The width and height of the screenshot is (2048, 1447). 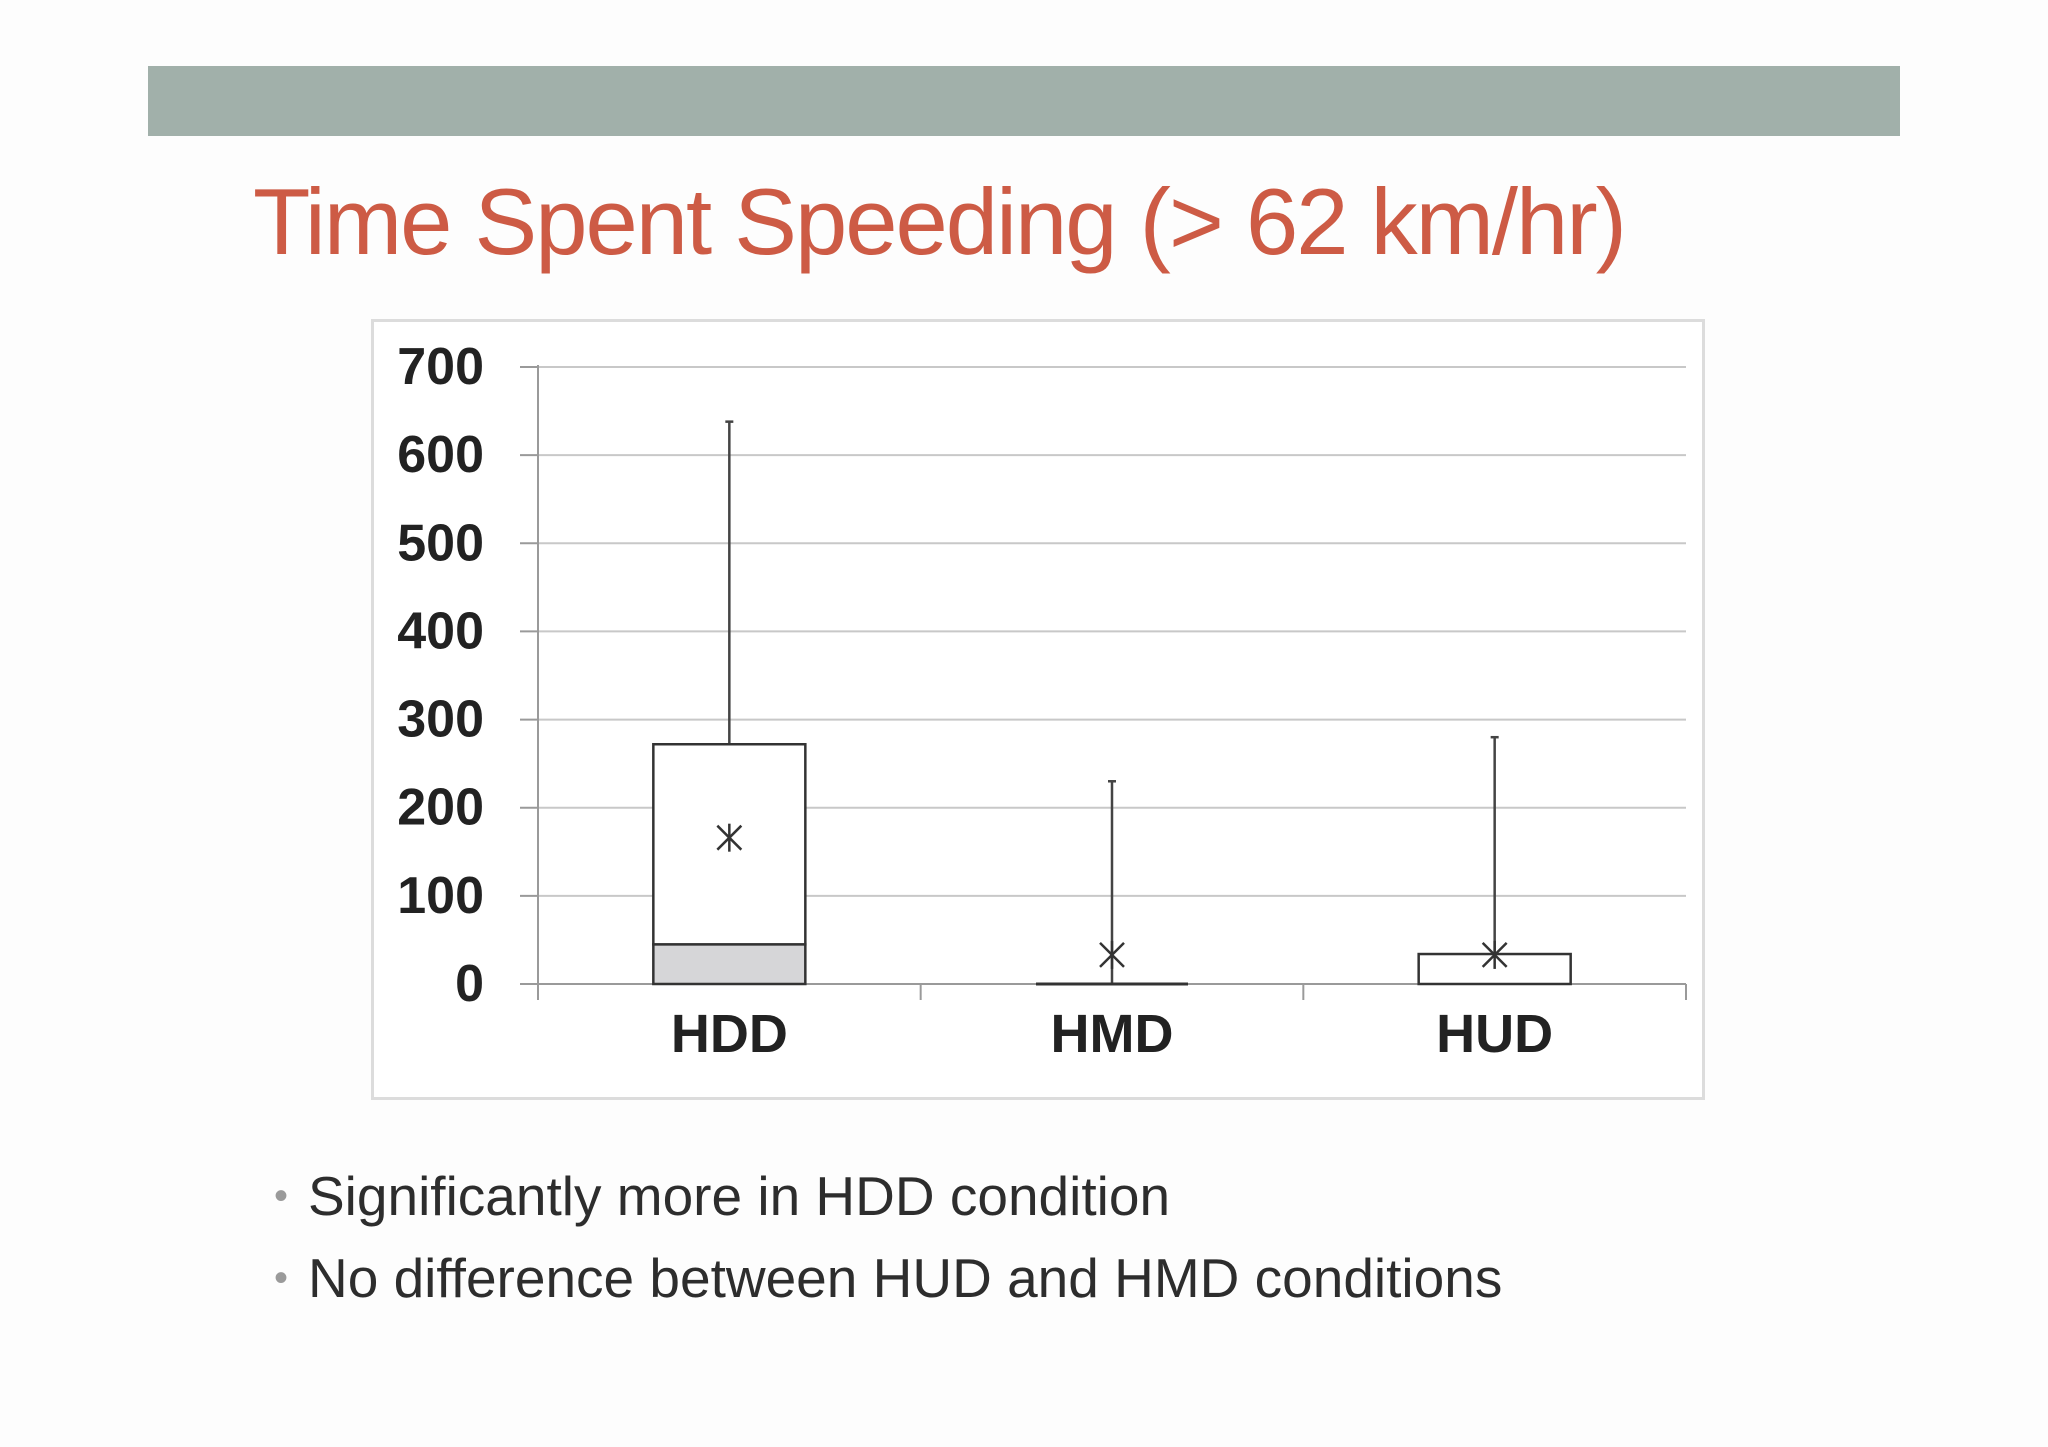 What do you see at coordinates (729, 964) in the screenshot?
I see `box-lower-section` at bounding box center [729, 964].